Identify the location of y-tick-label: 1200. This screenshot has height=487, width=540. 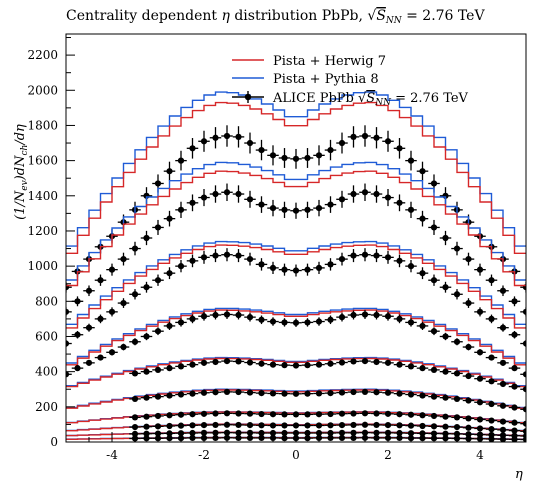
(42, 231).